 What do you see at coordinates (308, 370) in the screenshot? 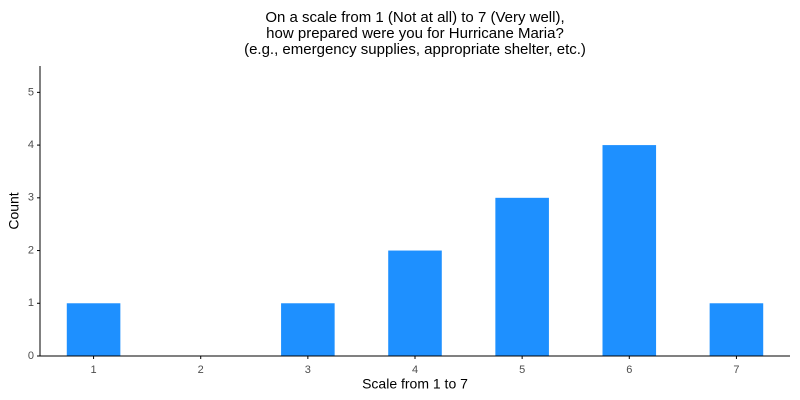
I see `x-tick-label: 3` at bounding box center [308, 370].